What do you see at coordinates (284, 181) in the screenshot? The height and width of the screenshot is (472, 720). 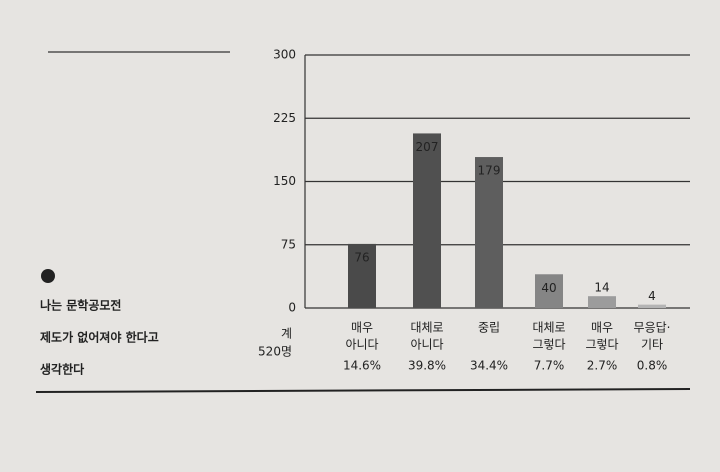 I see `y-tick-label: 150` at bounding box center [284, 181].